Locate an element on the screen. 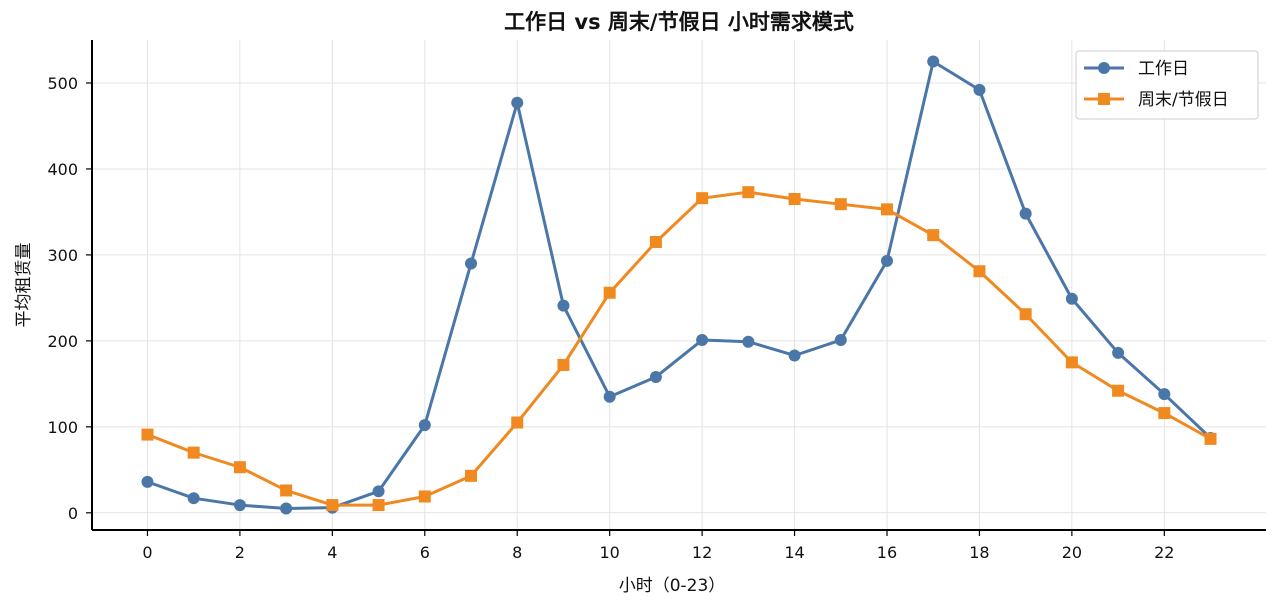  x-tick-label: 8 is located at coordinates (517, 552).